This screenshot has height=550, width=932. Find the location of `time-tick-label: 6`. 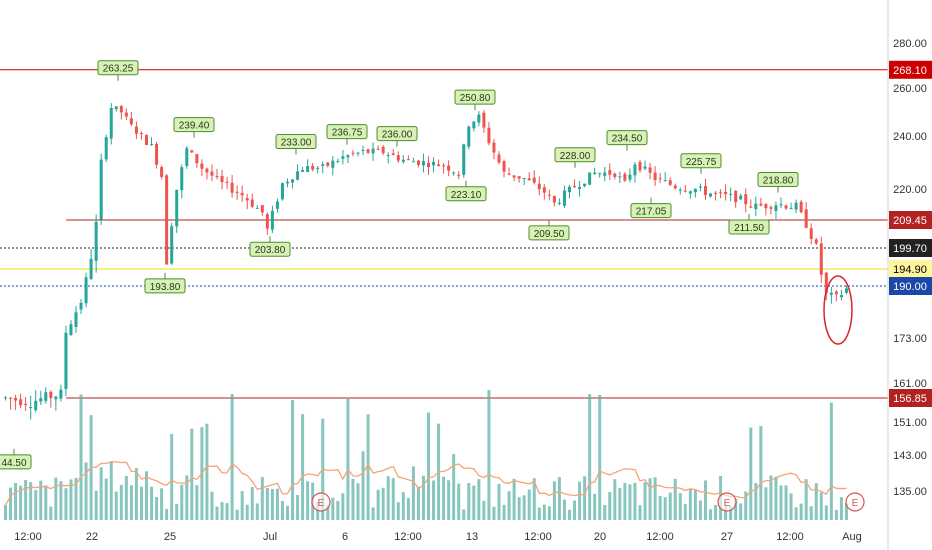

time-tick-label: 6 is located at coordinates (345, 537).